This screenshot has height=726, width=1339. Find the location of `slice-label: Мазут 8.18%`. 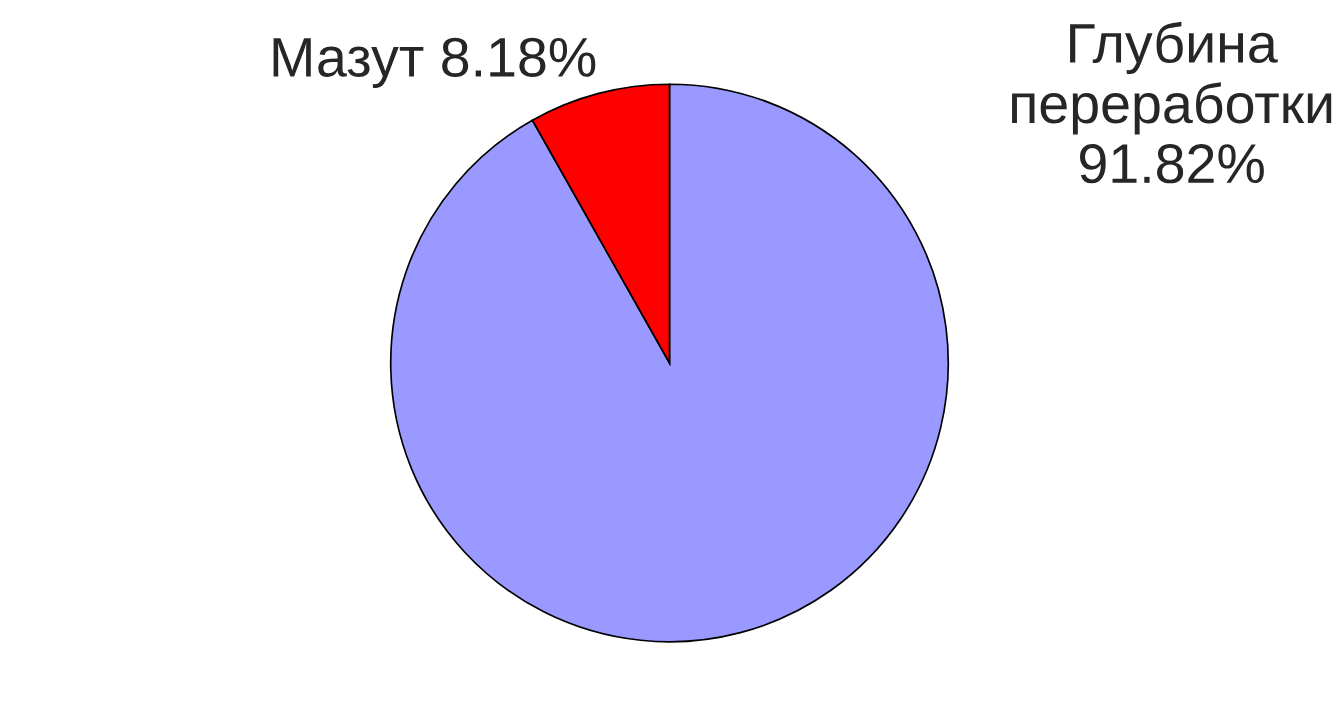

slice-label: Мазут 8.18% is located at coordinates (434, 62).